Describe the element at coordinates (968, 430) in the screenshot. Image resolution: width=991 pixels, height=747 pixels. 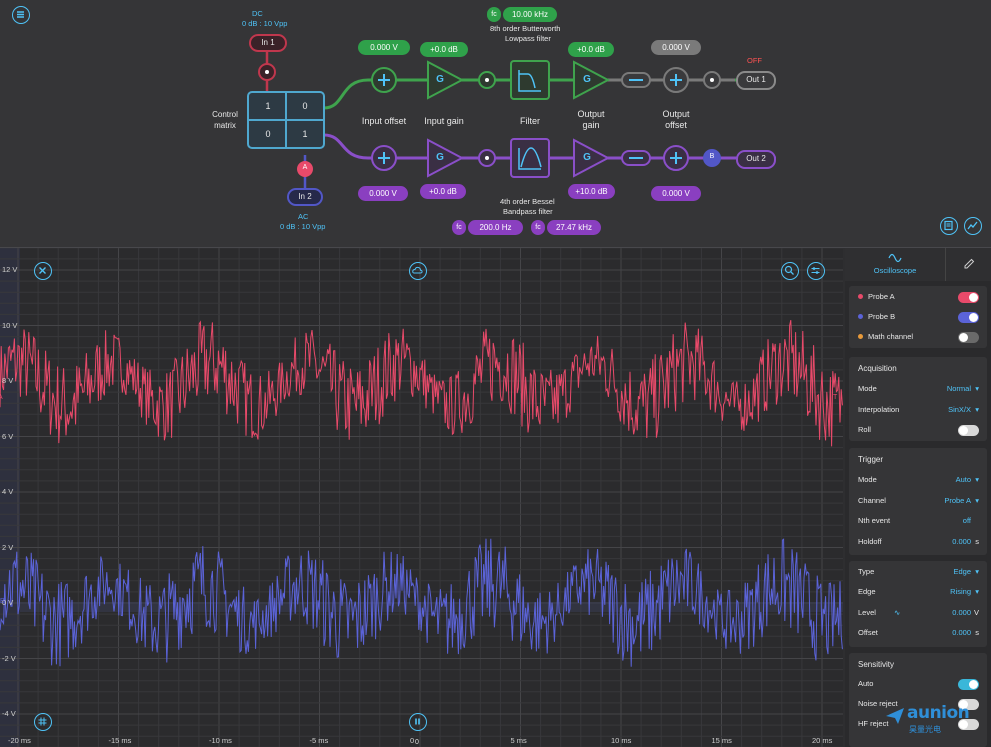
I see `roll-toggle` at that location.